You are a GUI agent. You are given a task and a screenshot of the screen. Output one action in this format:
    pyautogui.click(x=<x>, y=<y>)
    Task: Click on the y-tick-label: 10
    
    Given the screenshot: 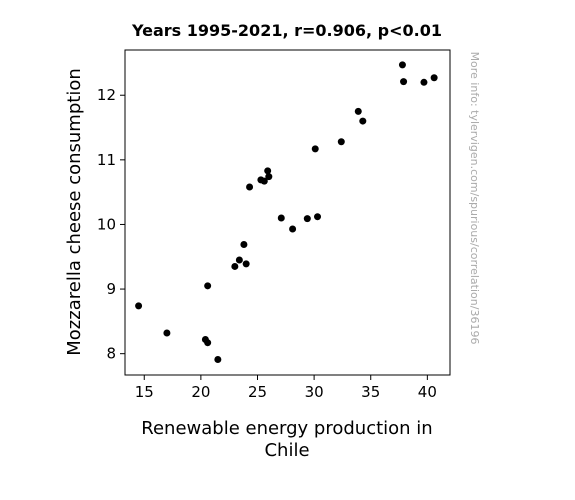 What is the action you would take?
    pyautogui.click(x=106, y=224)
    